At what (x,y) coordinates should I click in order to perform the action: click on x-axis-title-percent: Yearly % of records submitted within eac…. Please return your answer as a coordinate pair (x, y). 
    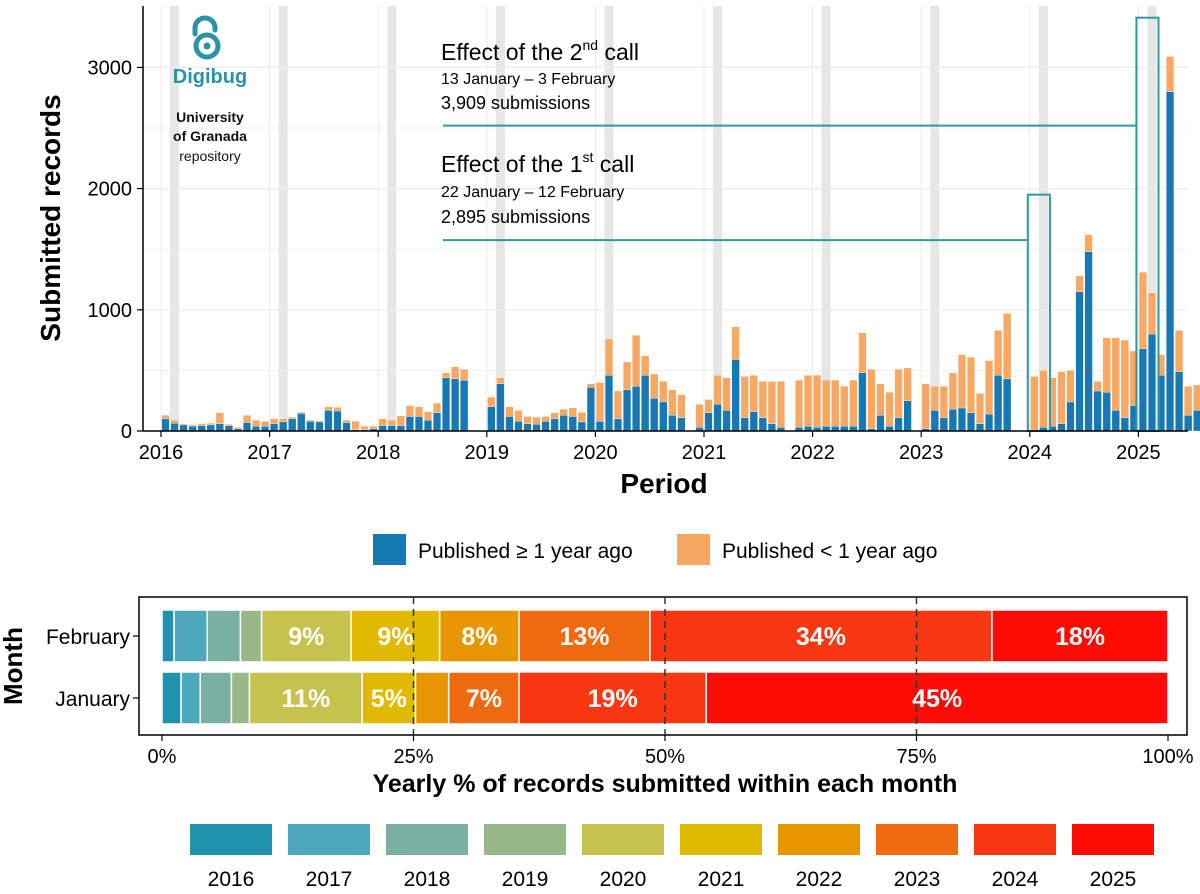
    Looking at the image, I should click on (665, 784).